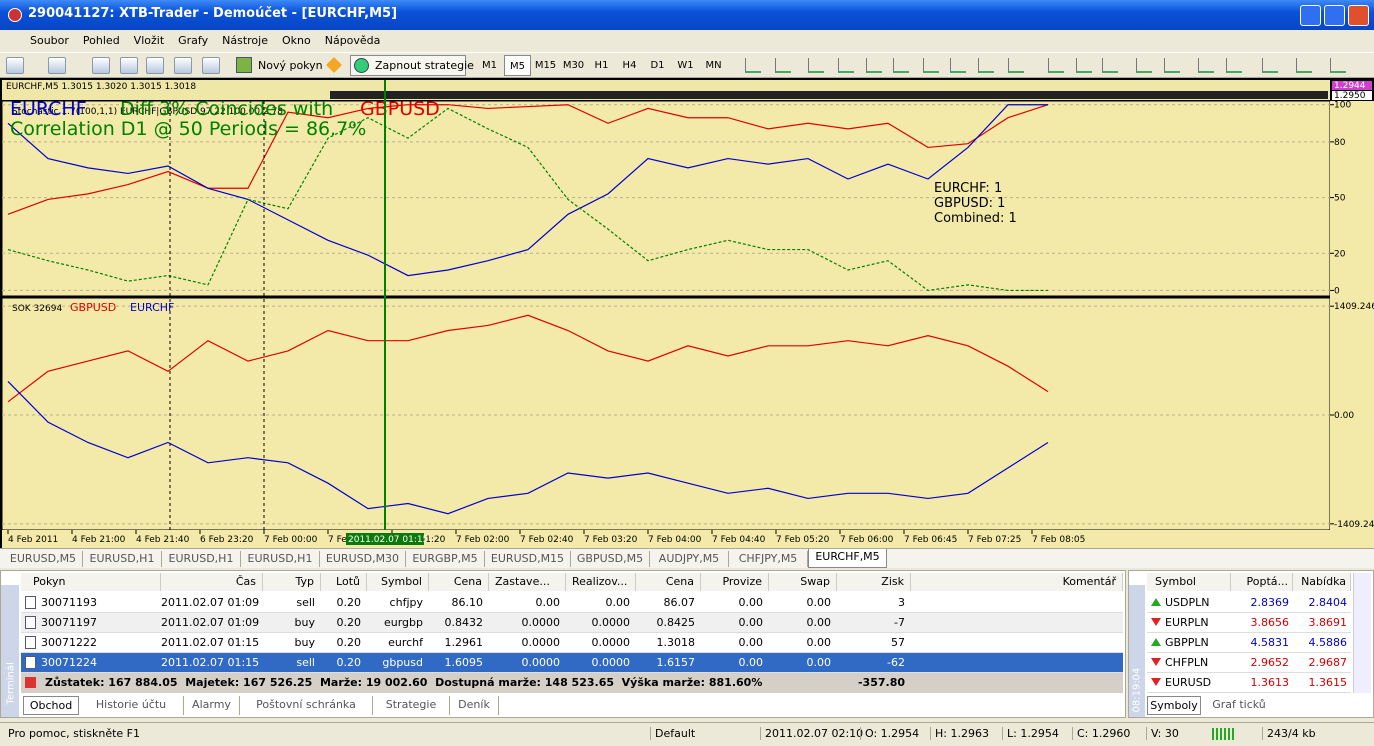  I want to click on column-header: Swap, so click(803, 582).